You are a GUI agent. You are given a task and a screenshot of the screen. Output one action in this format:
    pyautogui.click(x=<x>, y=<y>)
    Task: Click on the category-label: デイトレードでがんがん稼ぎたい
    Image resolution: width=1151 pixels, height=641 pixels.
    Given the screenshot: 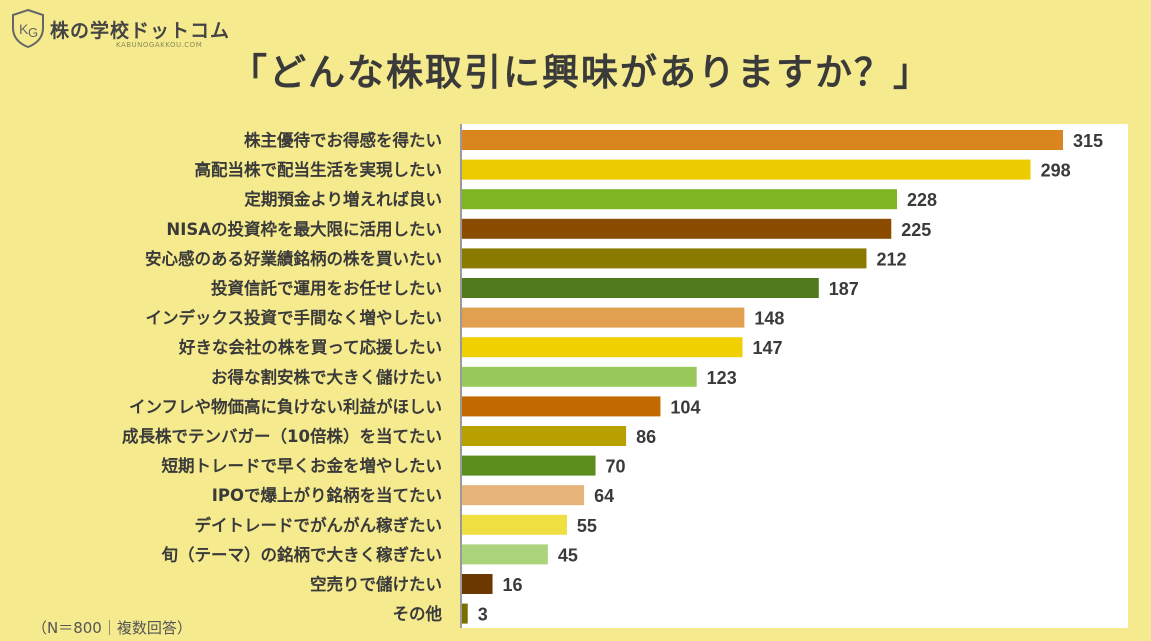 What is the action you would take?
    pyautogui.click(x=319, y=525)
    